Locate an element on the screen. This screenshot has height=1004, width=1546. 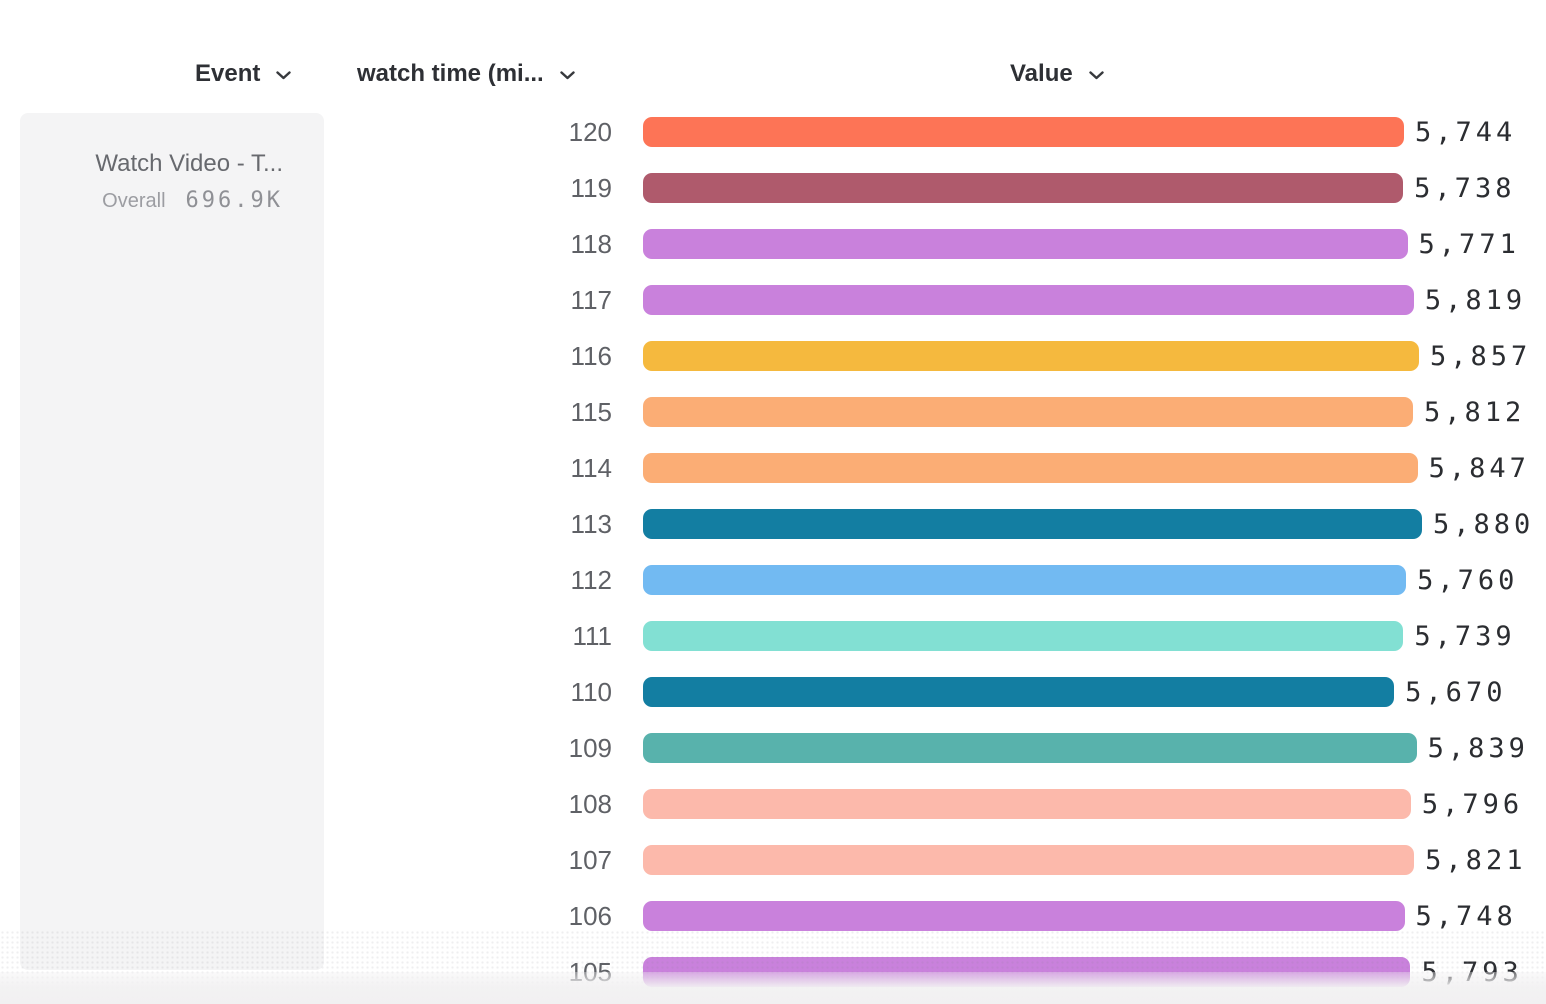
row-label: 107 is located at coordinates (590, 859).